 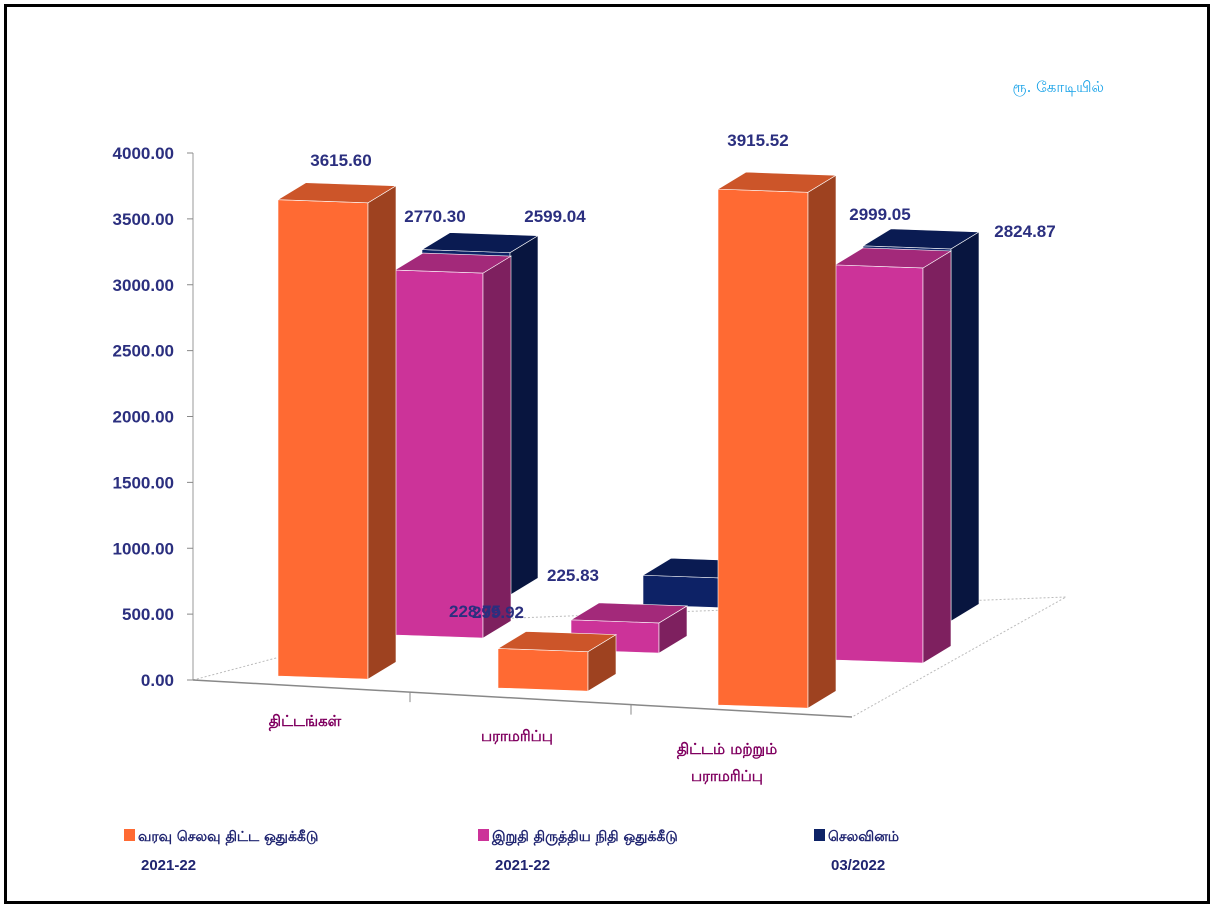 I want to click on legend-label: இறுதி திருத்திய நிதி ஒதுக்கீடு, so click(x=584, y=837).